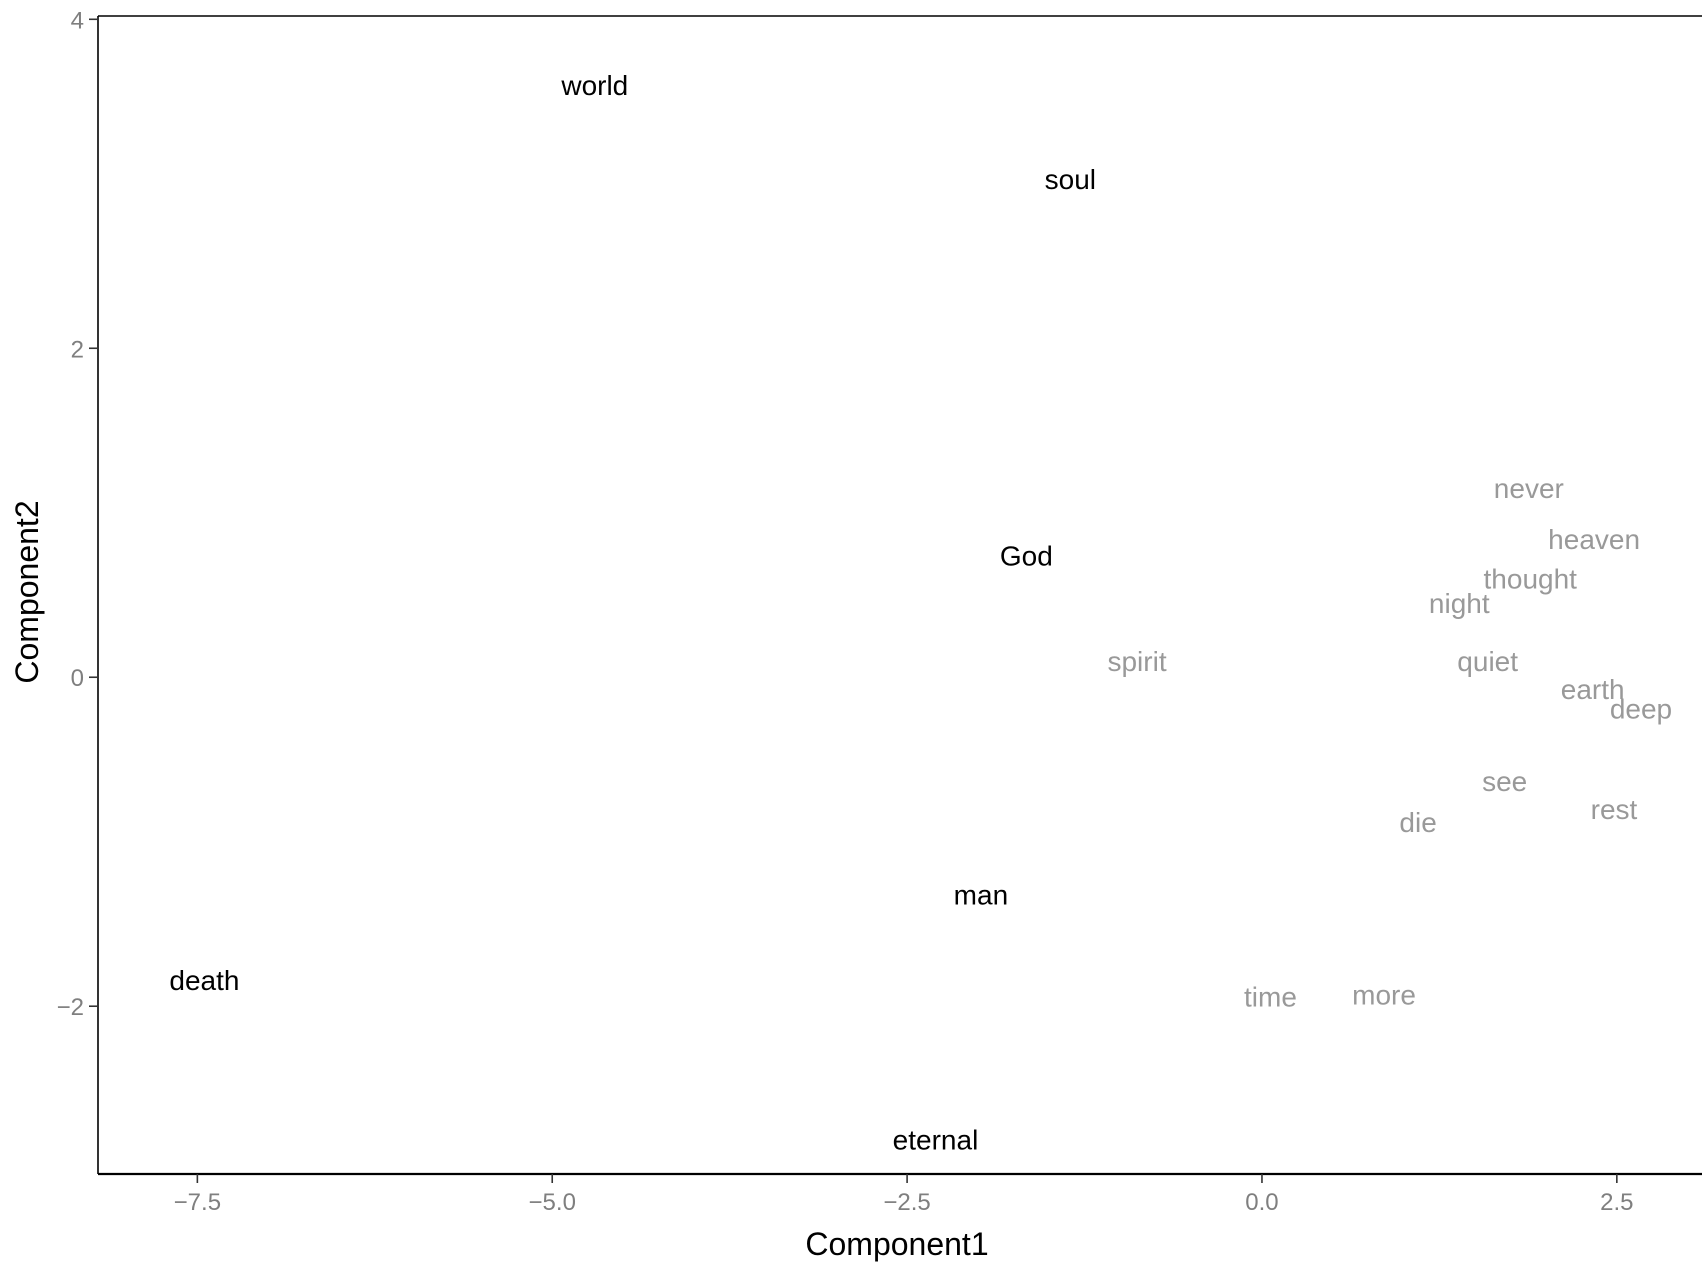 The image size is (1702, 1264). What do you see at coordinates (1270, 996) in the screenshot?
I see `point-label-time: time` at bounding box center [1270, 996].